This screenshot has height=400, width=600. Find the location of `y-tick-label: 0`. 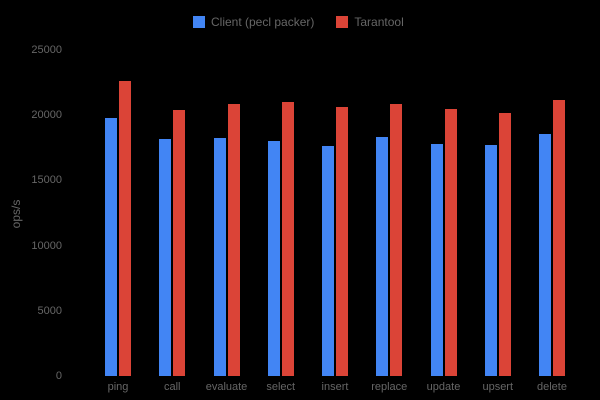

y-tick-label: 0 is located at coordinates (58, 376).